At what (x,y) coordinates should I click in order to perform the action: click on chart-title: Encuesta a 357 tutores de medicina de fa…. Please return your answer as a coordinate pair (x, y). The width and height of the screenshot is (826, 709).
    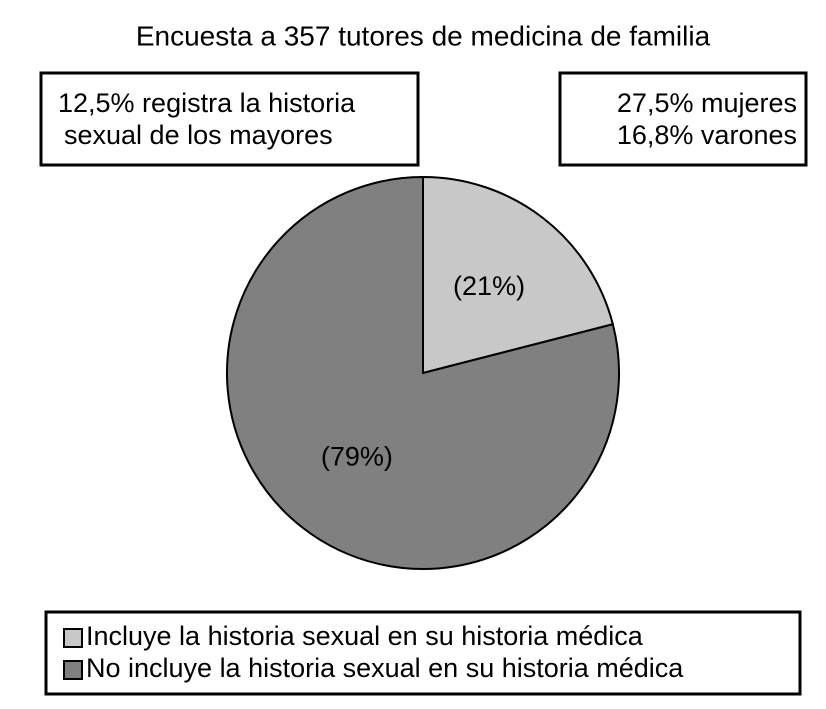
    Looking at the image, I should click on (423, 35).